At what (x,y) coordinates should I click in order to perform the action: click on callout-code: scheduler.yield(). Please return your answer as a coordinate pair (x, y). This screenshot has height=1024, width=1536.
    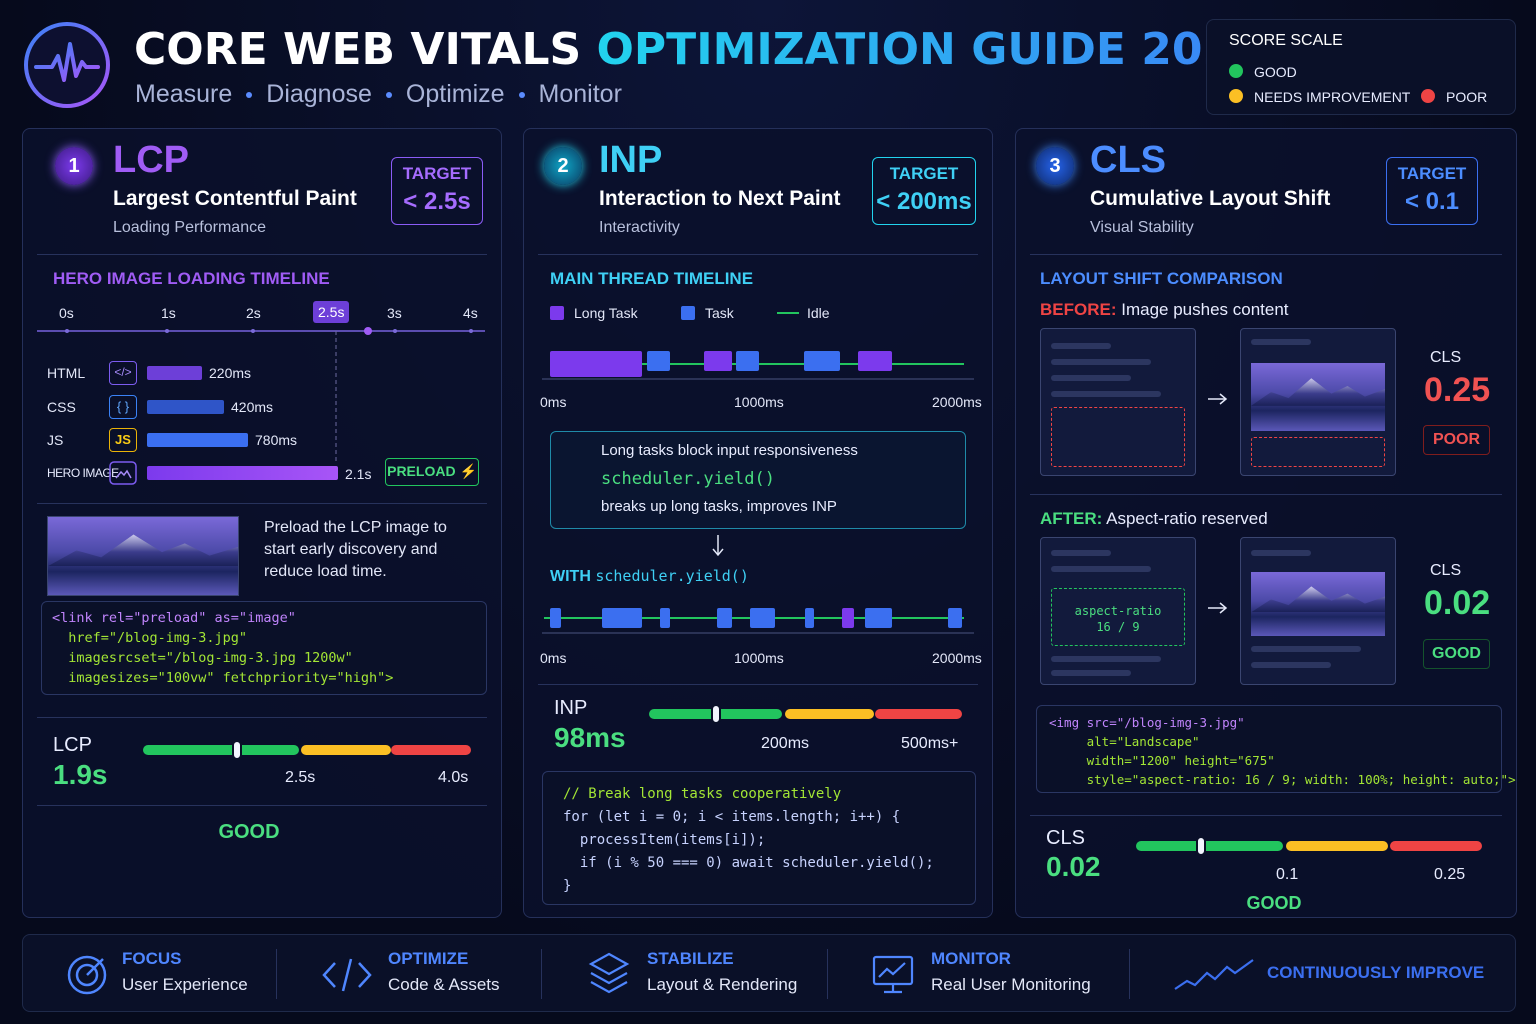
    Looking at the image, I should click on (688, 479).